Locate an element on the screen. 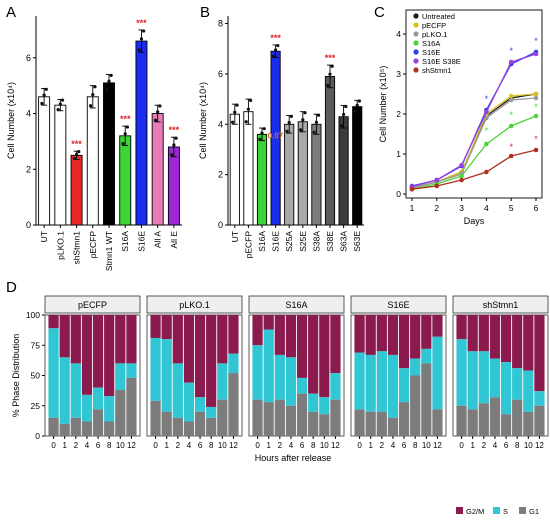 The image size is (550, 523). x-tick-label: S38E is located at coordinates (330, 241).